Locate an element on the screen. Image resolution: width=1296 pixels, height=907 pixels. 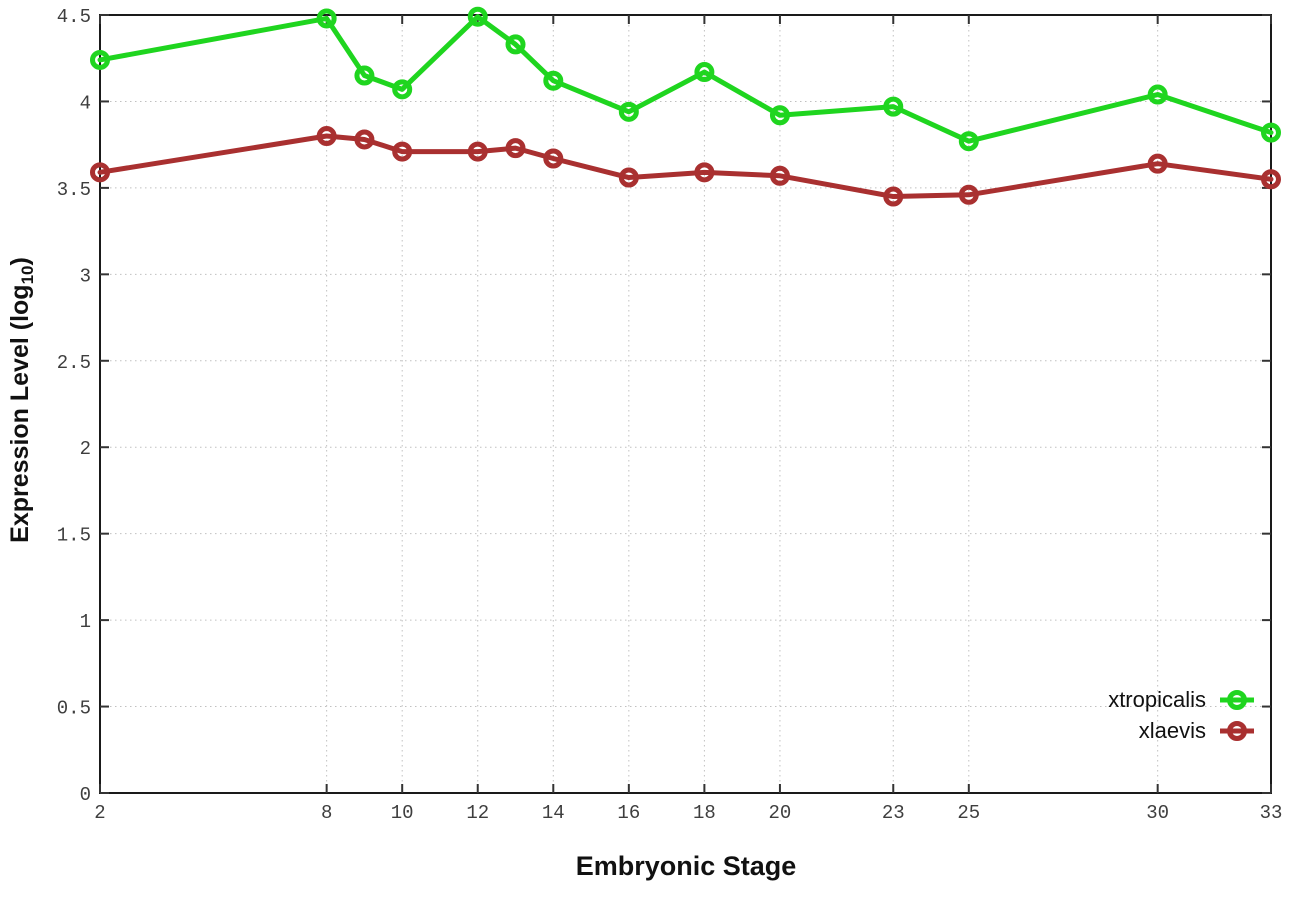
x-tick-label: 20 is located at coordinates (780, 813).